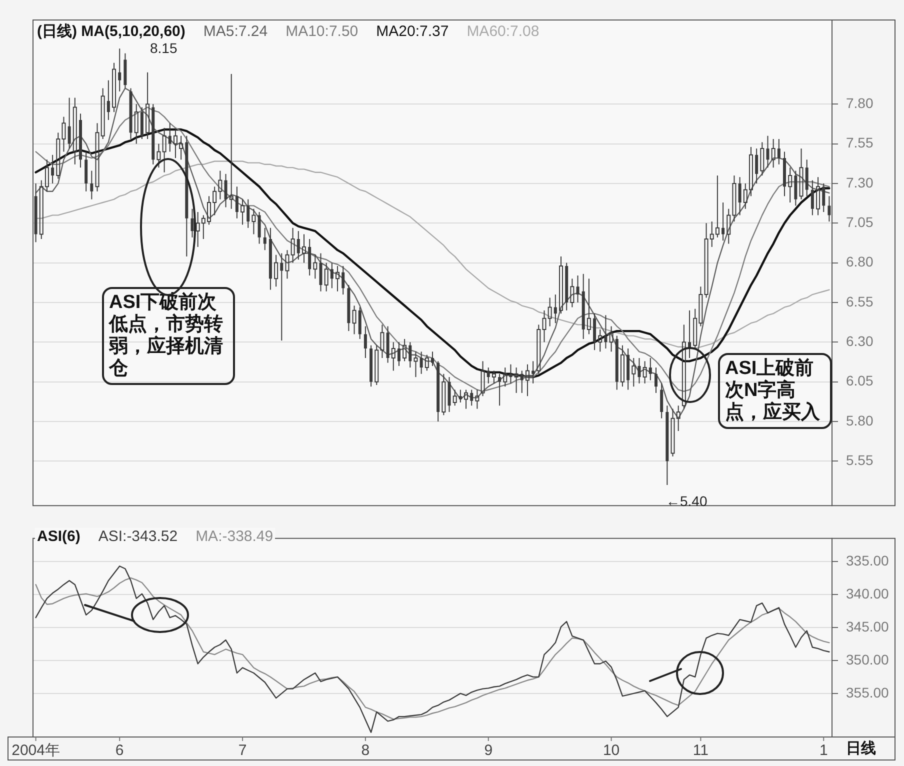  What do you see at coordinates (868, 659) in the screenshot?
I see `y-tick-label: 350.00` at bounding box center [868, 659].